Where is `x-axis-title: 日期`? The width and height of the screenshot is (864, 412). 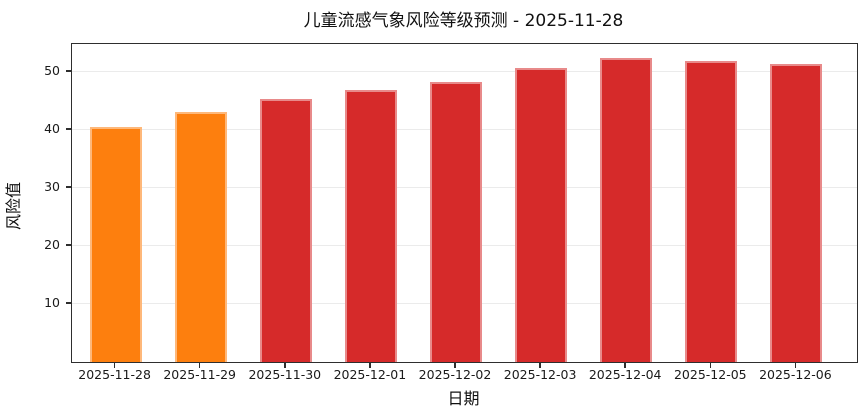 x-axis-title: 日期 is located at coordinates (463, 398).